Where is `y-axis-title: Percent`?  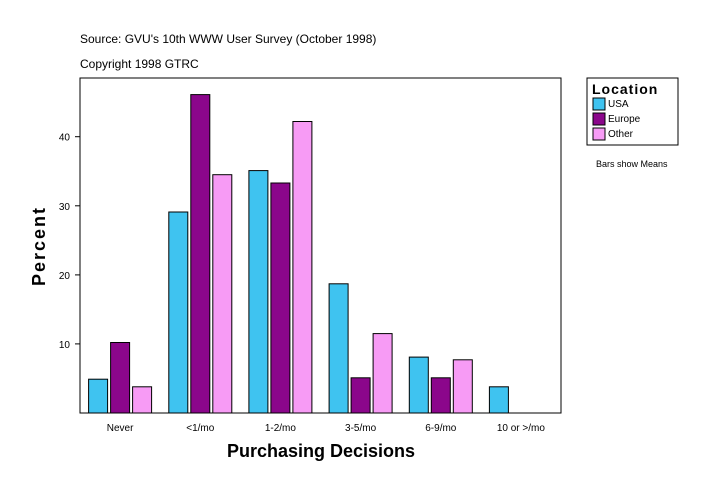 y-axis-title: Percent is located at coordinates (39, 246).